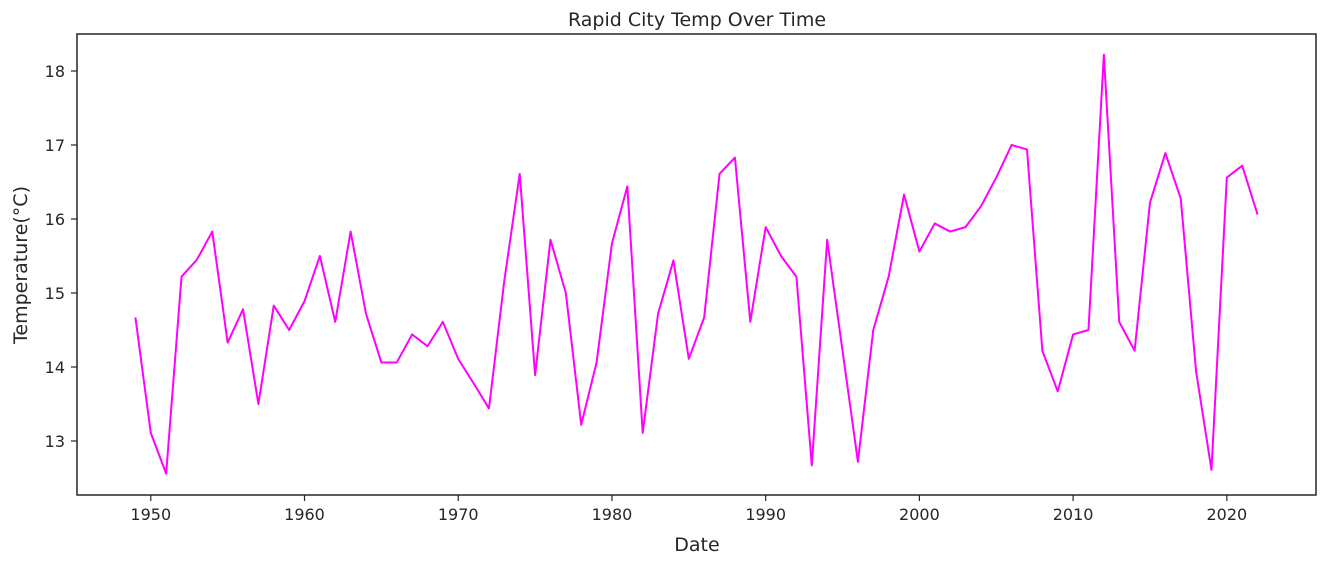  What do you see at coordinates (765, 514) in the screenshot?
I see `x-tick-label: 1990` at bounding box center [765, 514].